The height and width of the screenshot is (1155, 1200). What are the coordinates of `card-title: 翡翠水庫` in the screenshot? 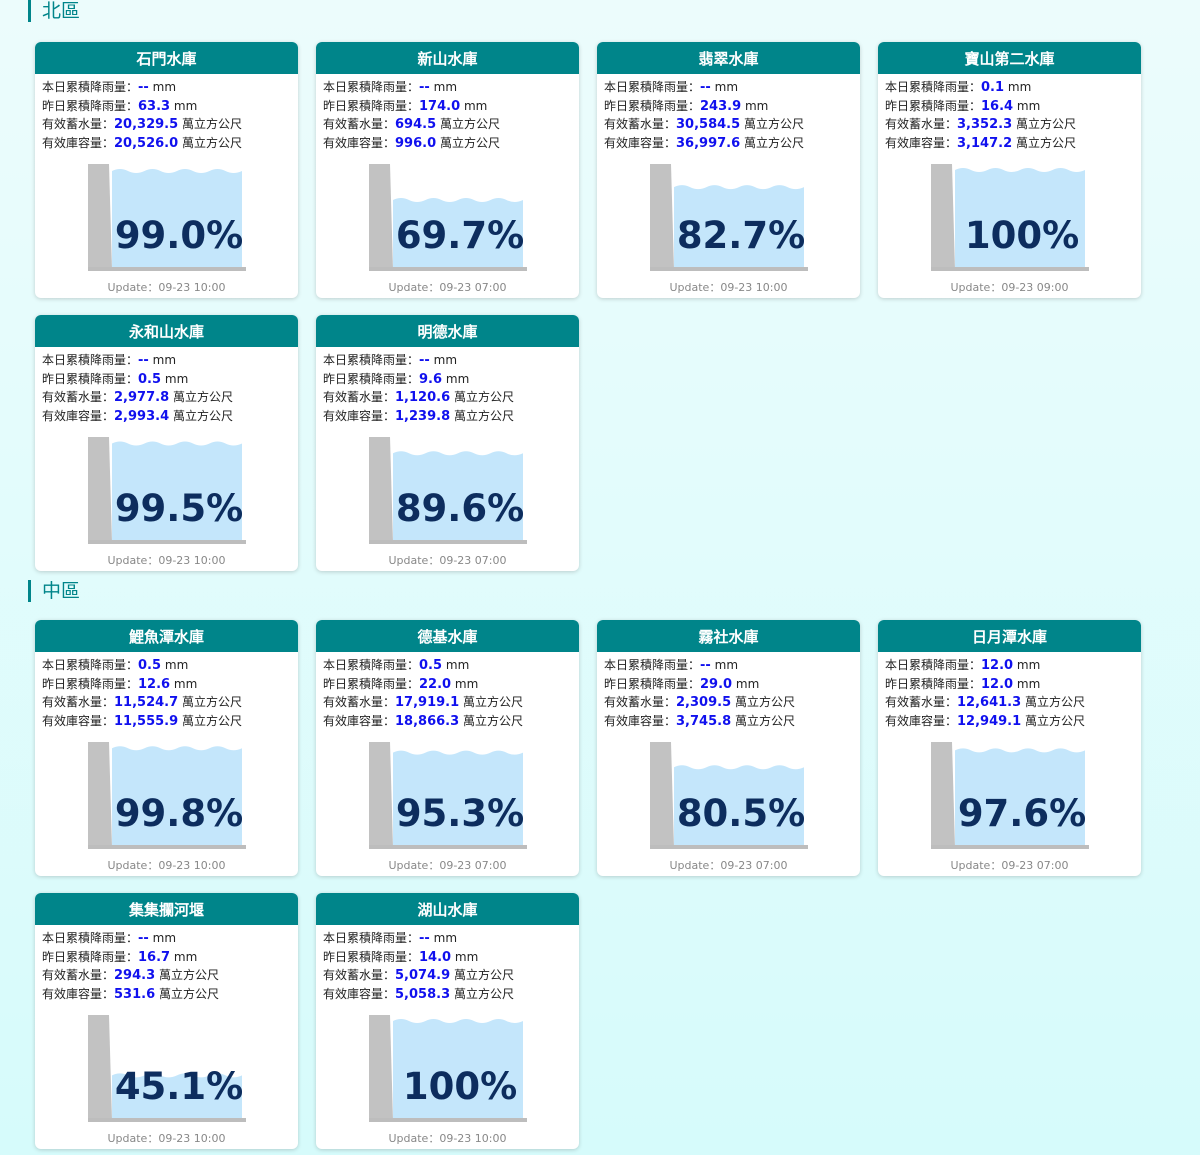 It's located at (728, 58).